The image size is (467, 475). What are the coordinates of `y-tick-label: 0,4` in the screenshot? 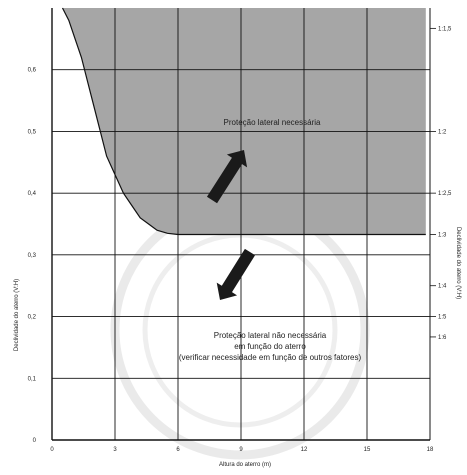 It's located at (32, 194).